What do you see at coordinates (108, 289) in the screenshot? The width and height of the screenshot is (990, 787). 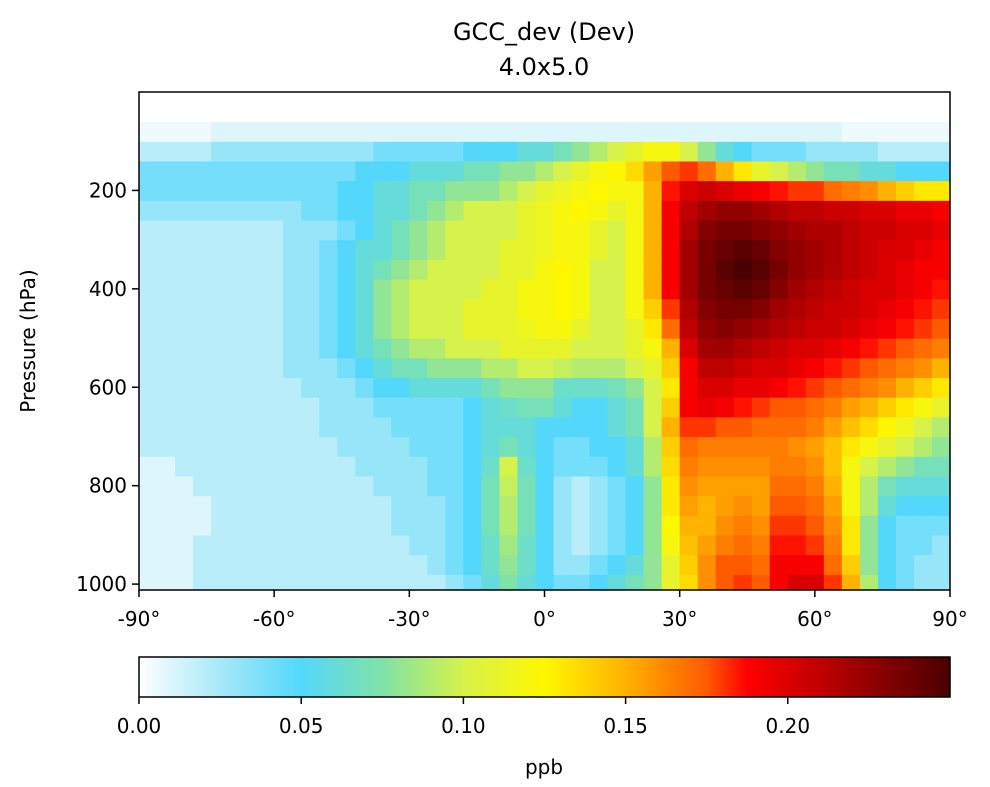 I see `y-tick-label: 400` at bounding box center [108, 289].